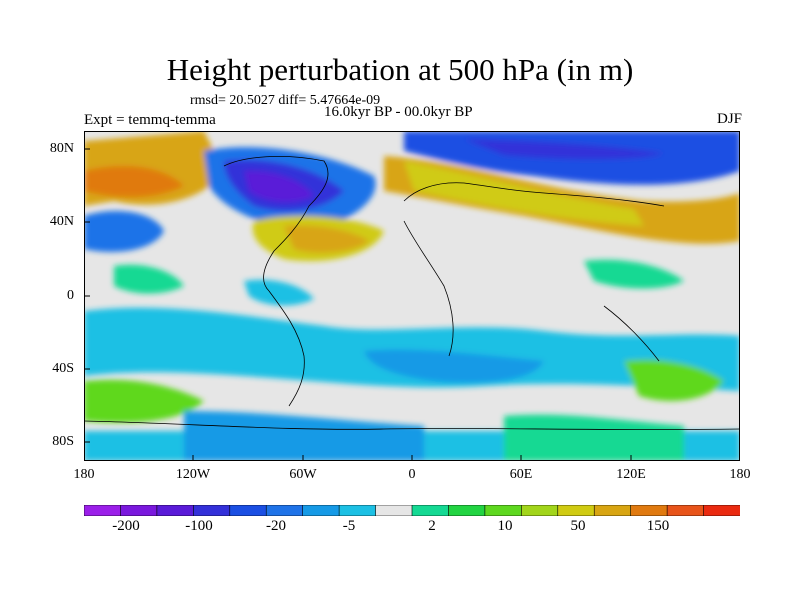 The height and width of the screenshot is (600, 800). I want to click on lat-label-0: 0, so click(70, 295).